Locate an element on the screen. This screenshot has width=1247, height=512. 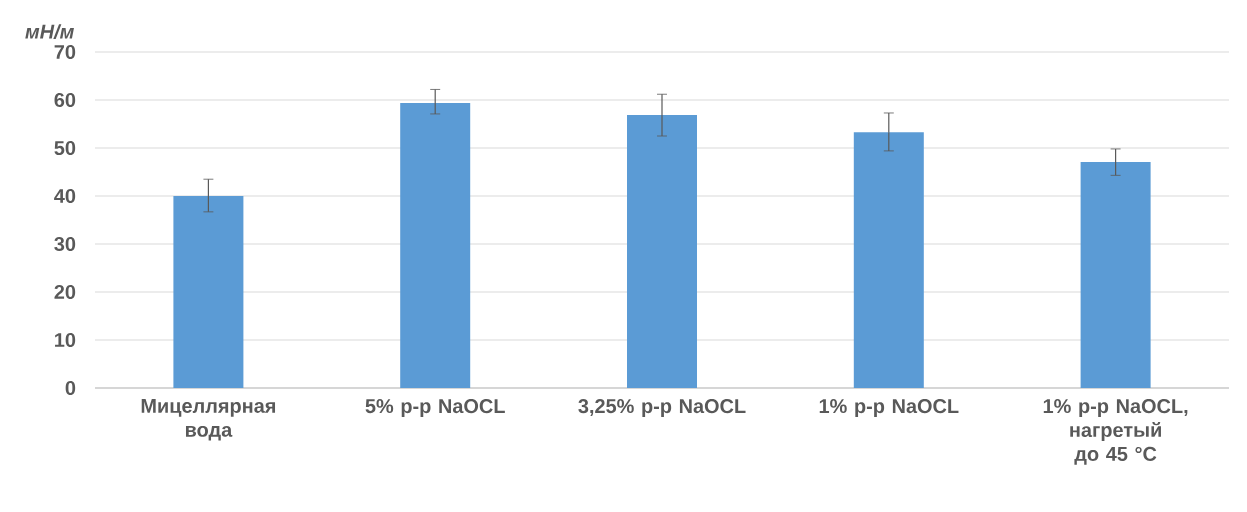
y-tick-label: 70 is located at coordinates (65, 52).